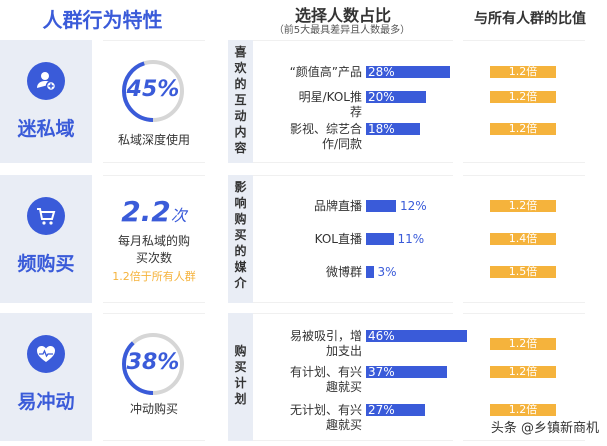 Image resolution: width=607 pixels, height=446 pixels. I want to click on stat-value: 45%, so click(153, 89).